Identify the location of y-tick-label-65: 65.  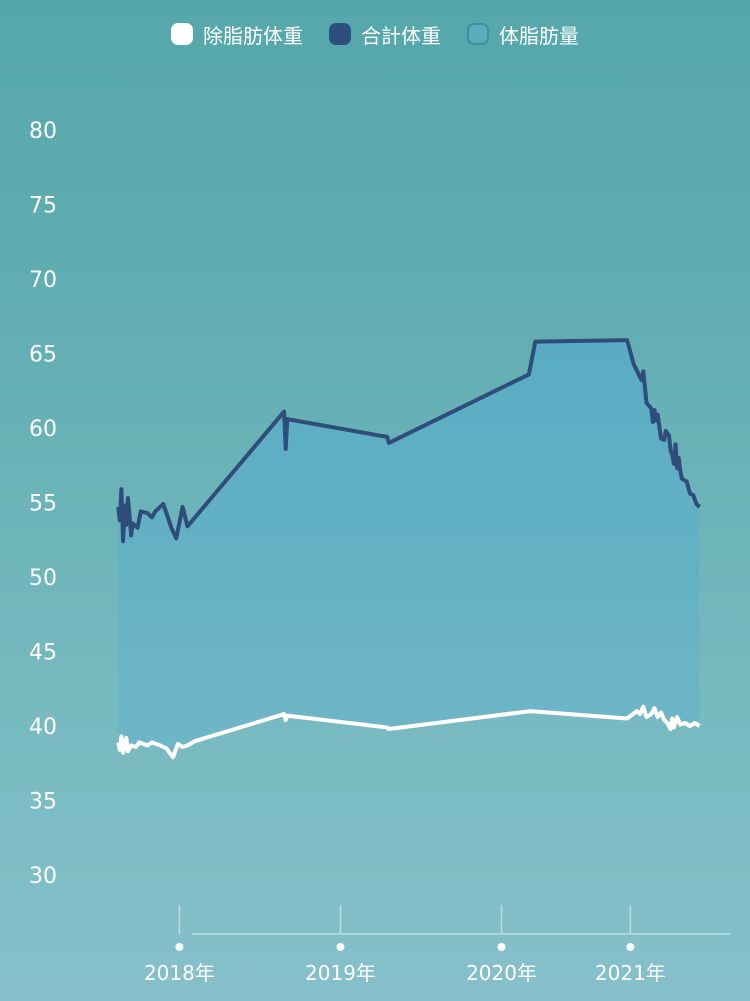
(43, 355).